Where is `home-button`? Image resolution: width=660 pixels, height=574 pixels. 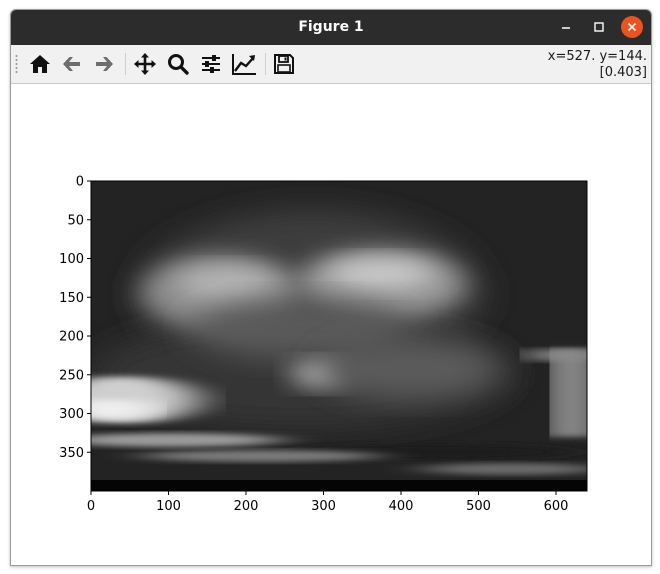 home-button is located at coordinates (40, 64).